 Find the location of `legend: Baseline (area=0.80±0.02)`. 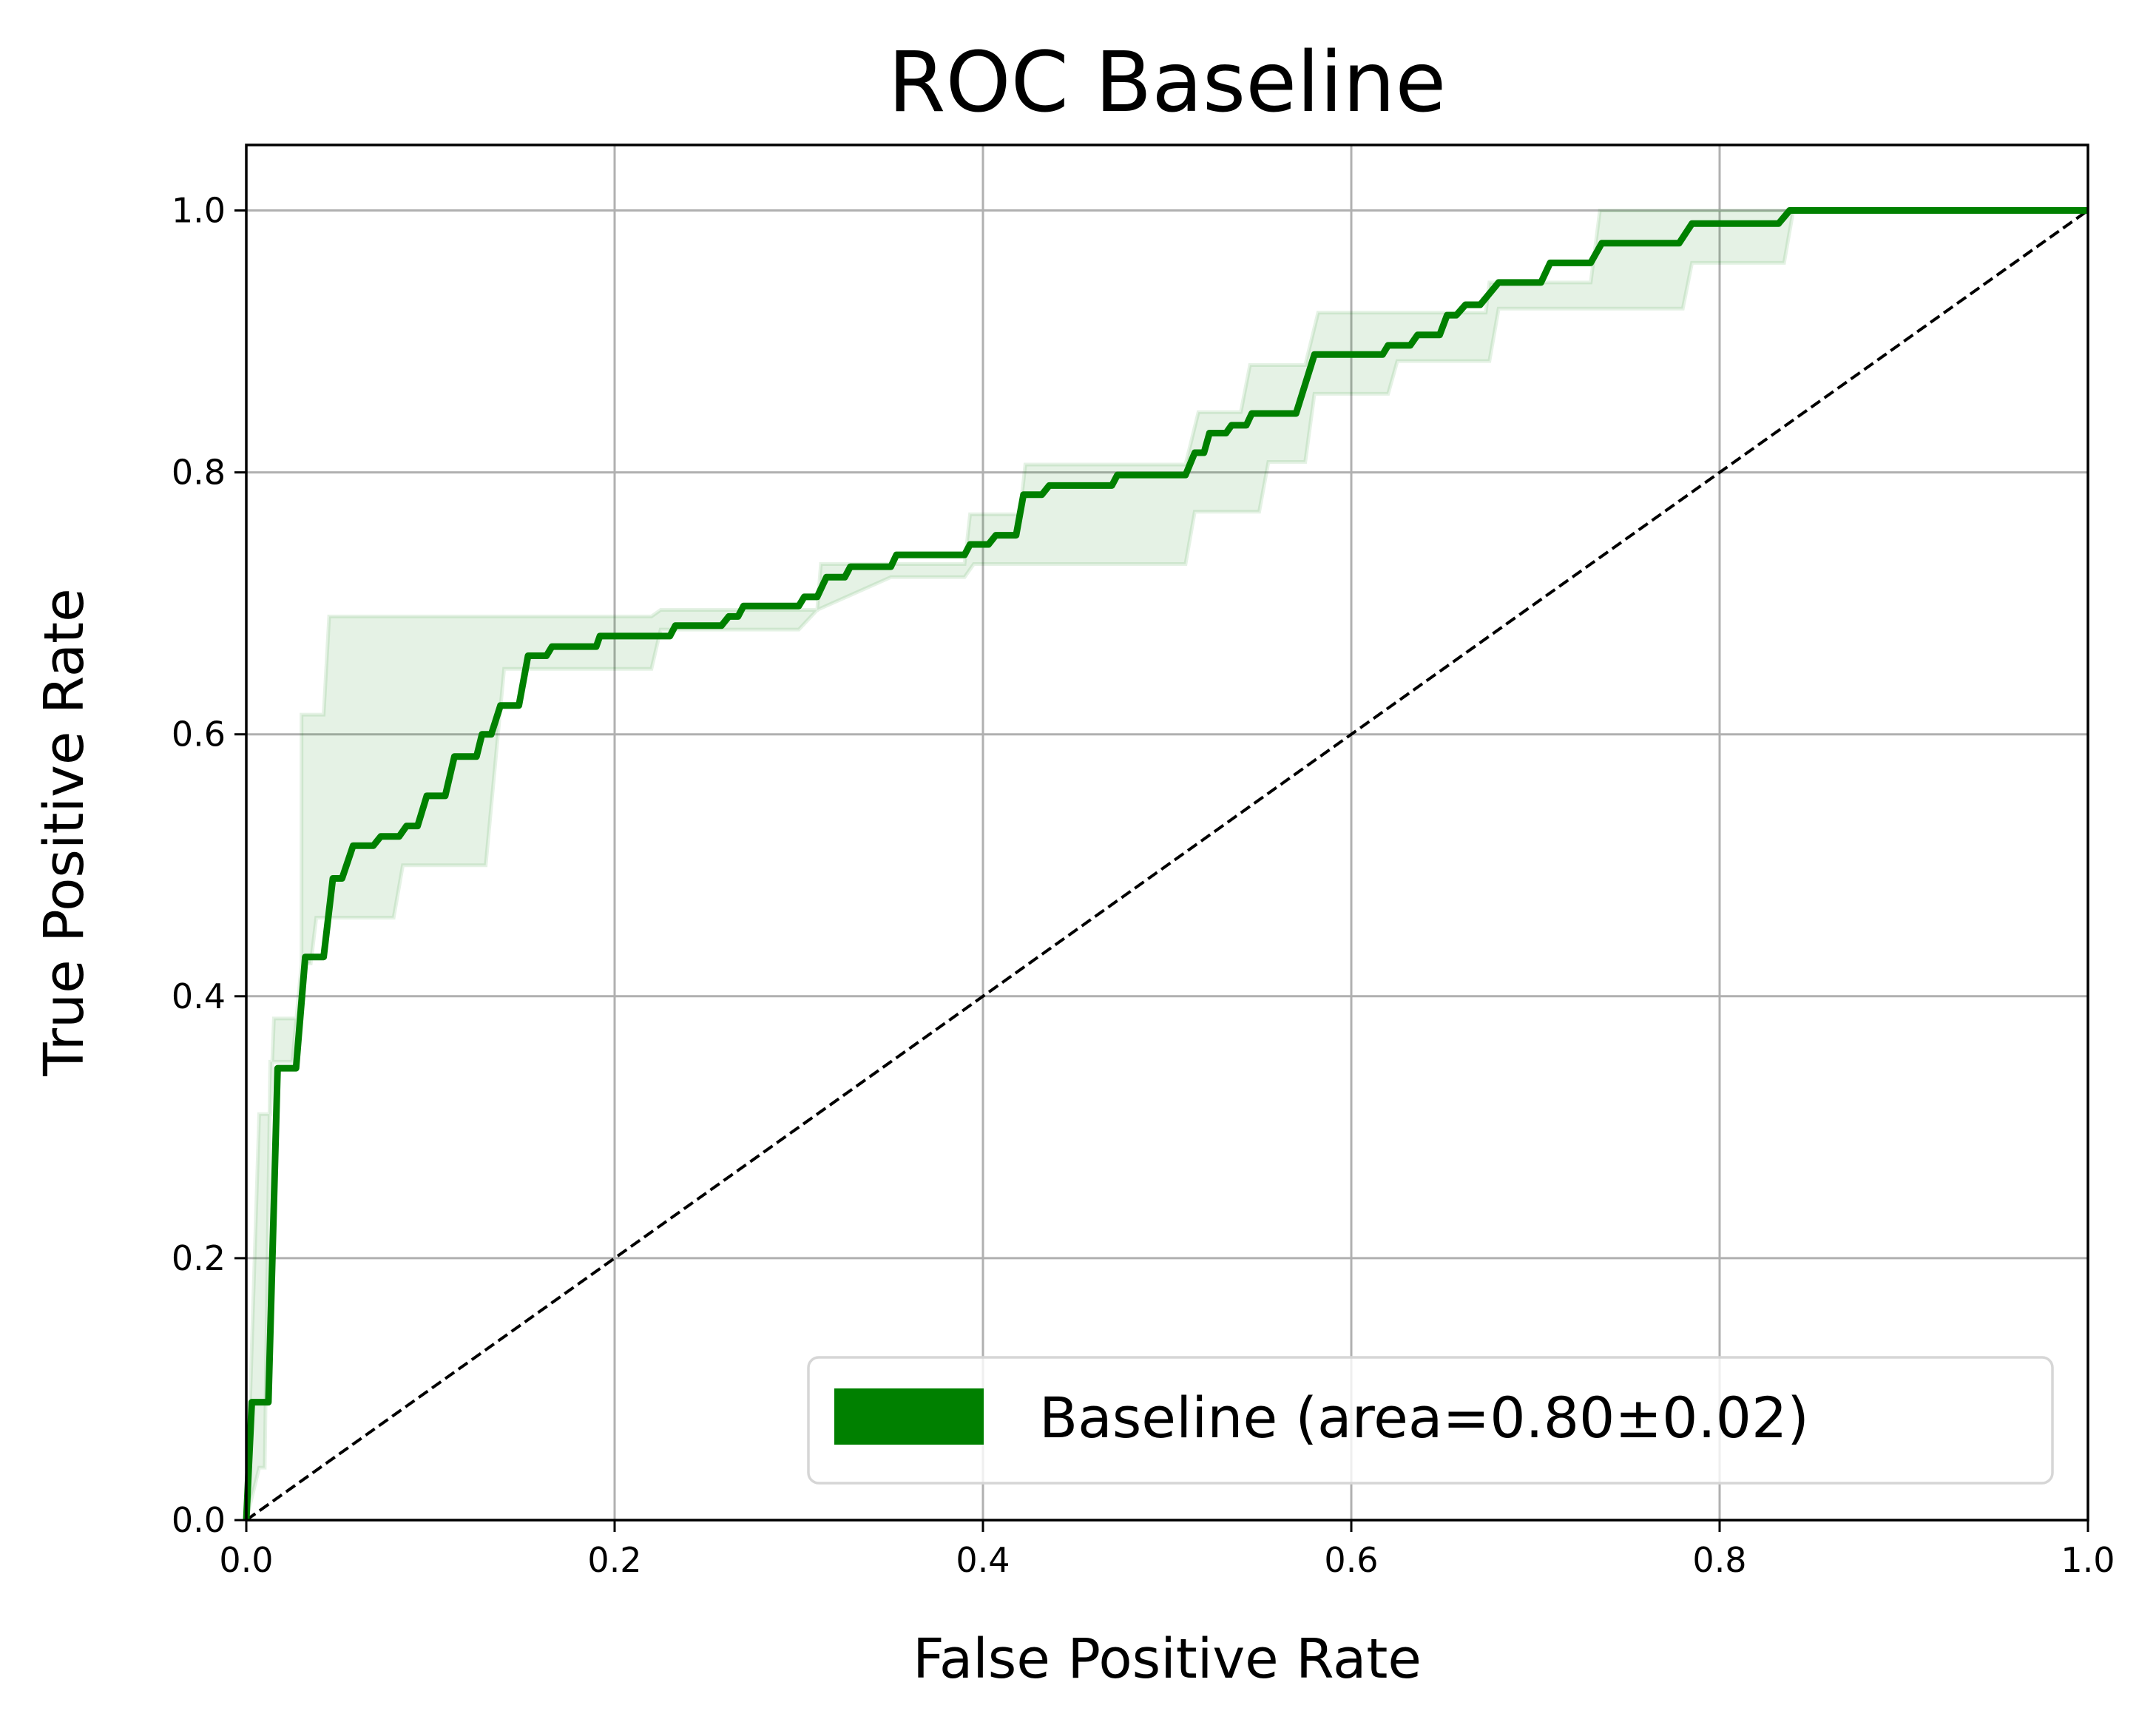

legend: Baseline (area=0.80±0.02) is located at coordinates (1430, 1420).